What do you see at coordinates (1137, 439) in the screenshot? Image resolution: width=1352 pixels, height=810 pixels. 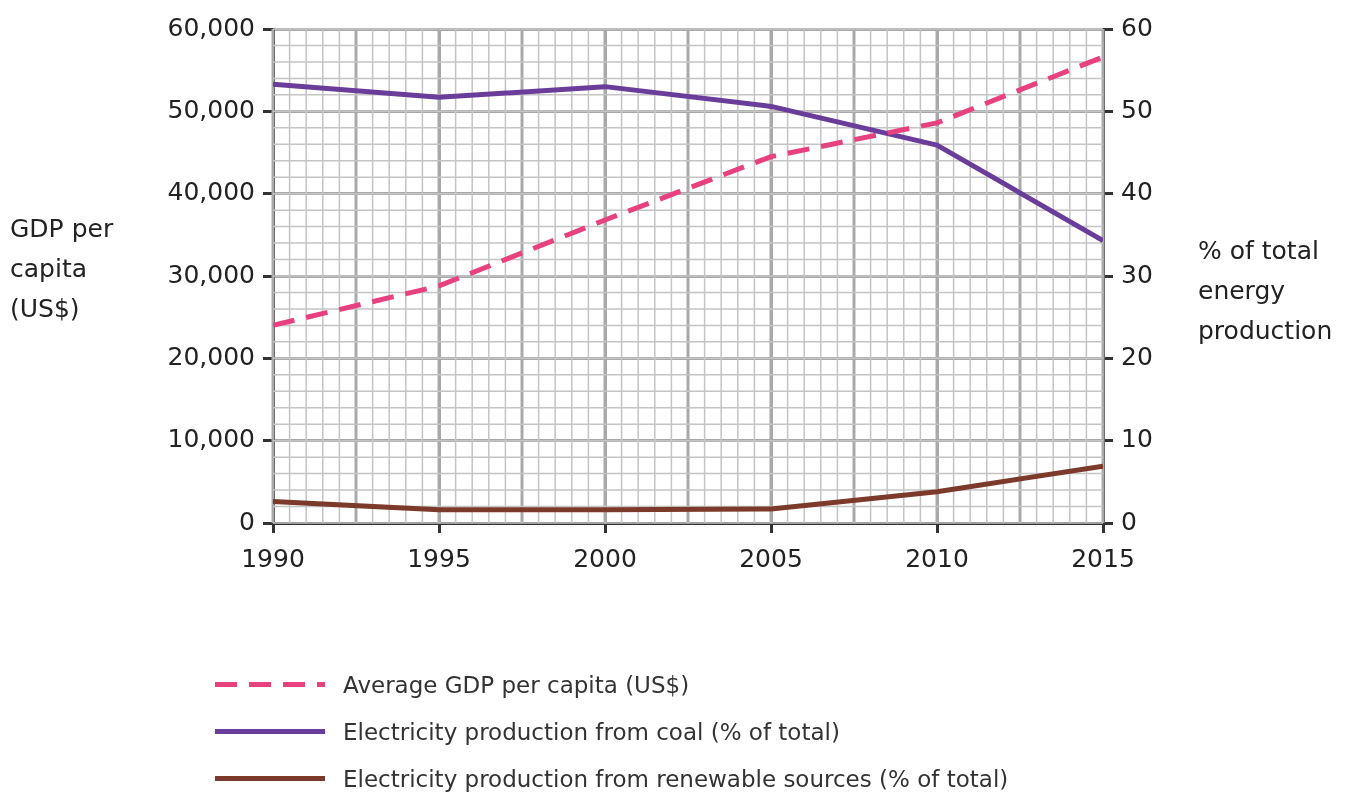 I see `y2-tick-label: 10` at bounding box center [1137, 439].